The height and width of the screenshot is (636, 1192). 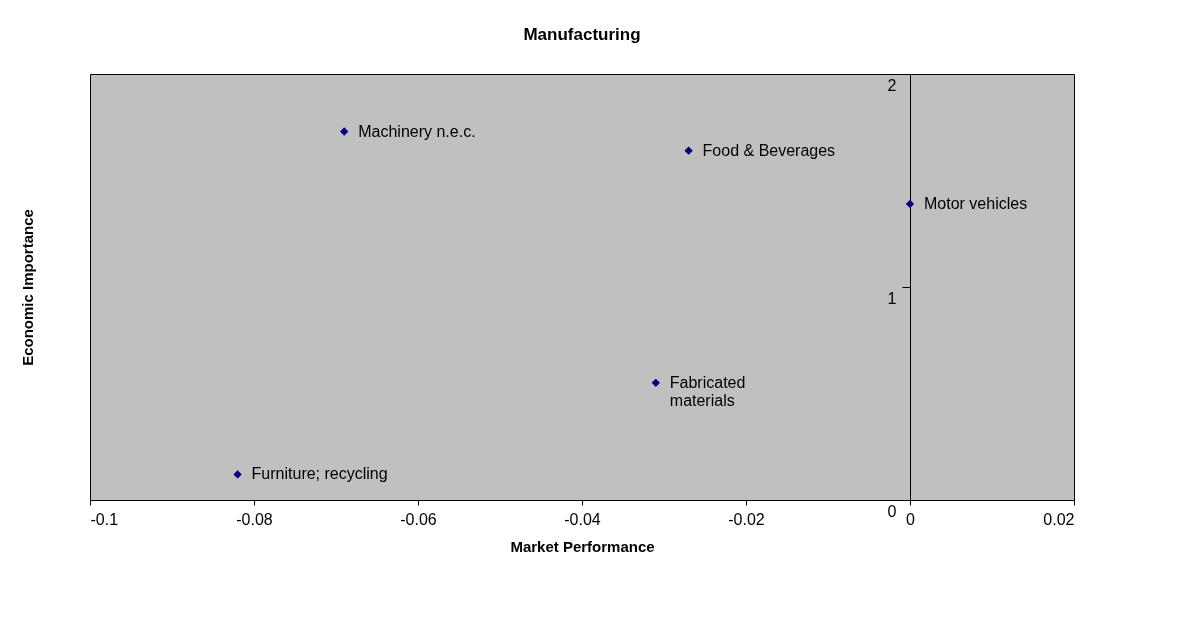 I want to click on y-tick-label: 2, so click(x=892, y=85).